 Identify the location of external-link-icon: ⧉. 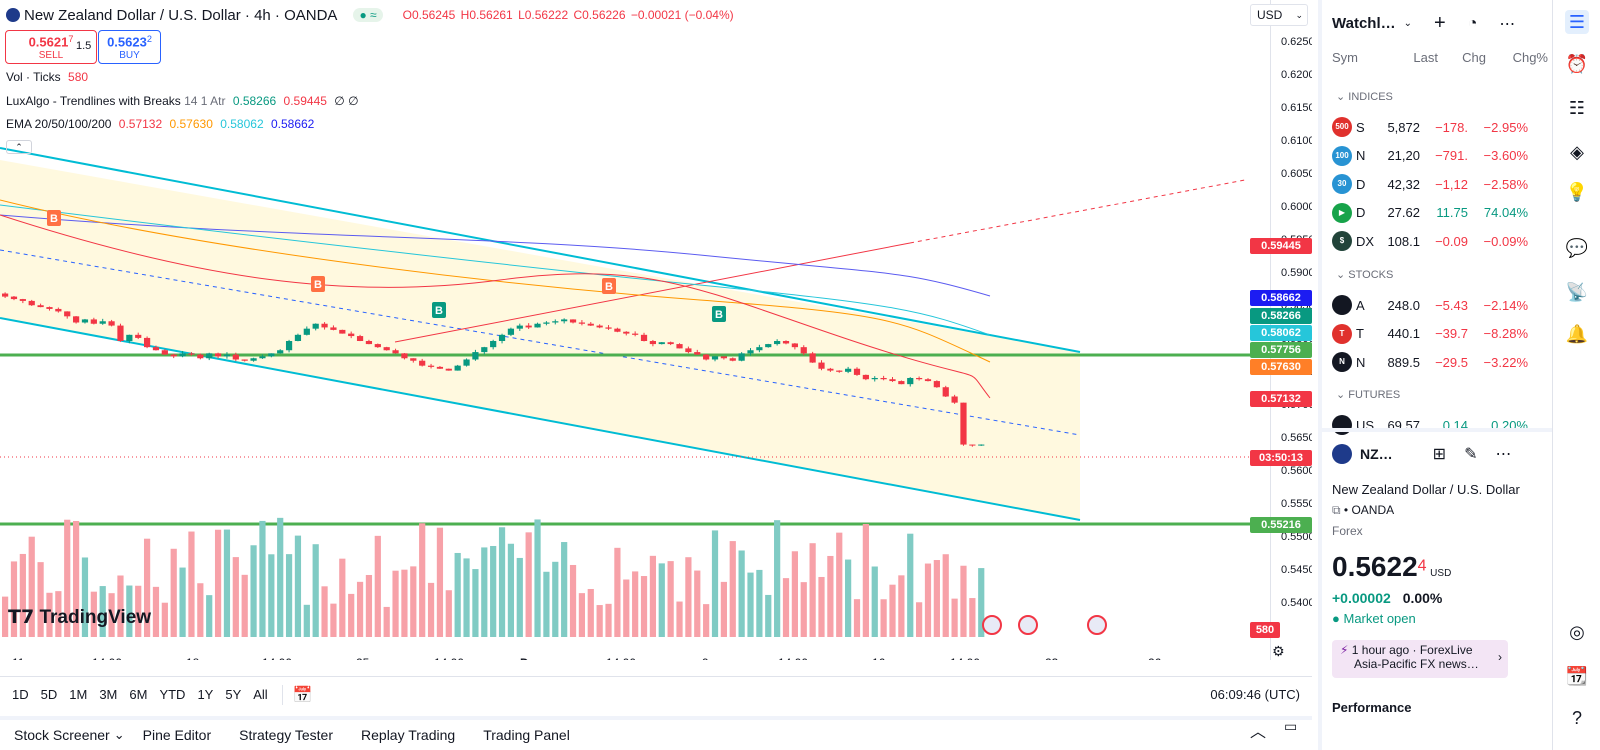
(1336, 510).